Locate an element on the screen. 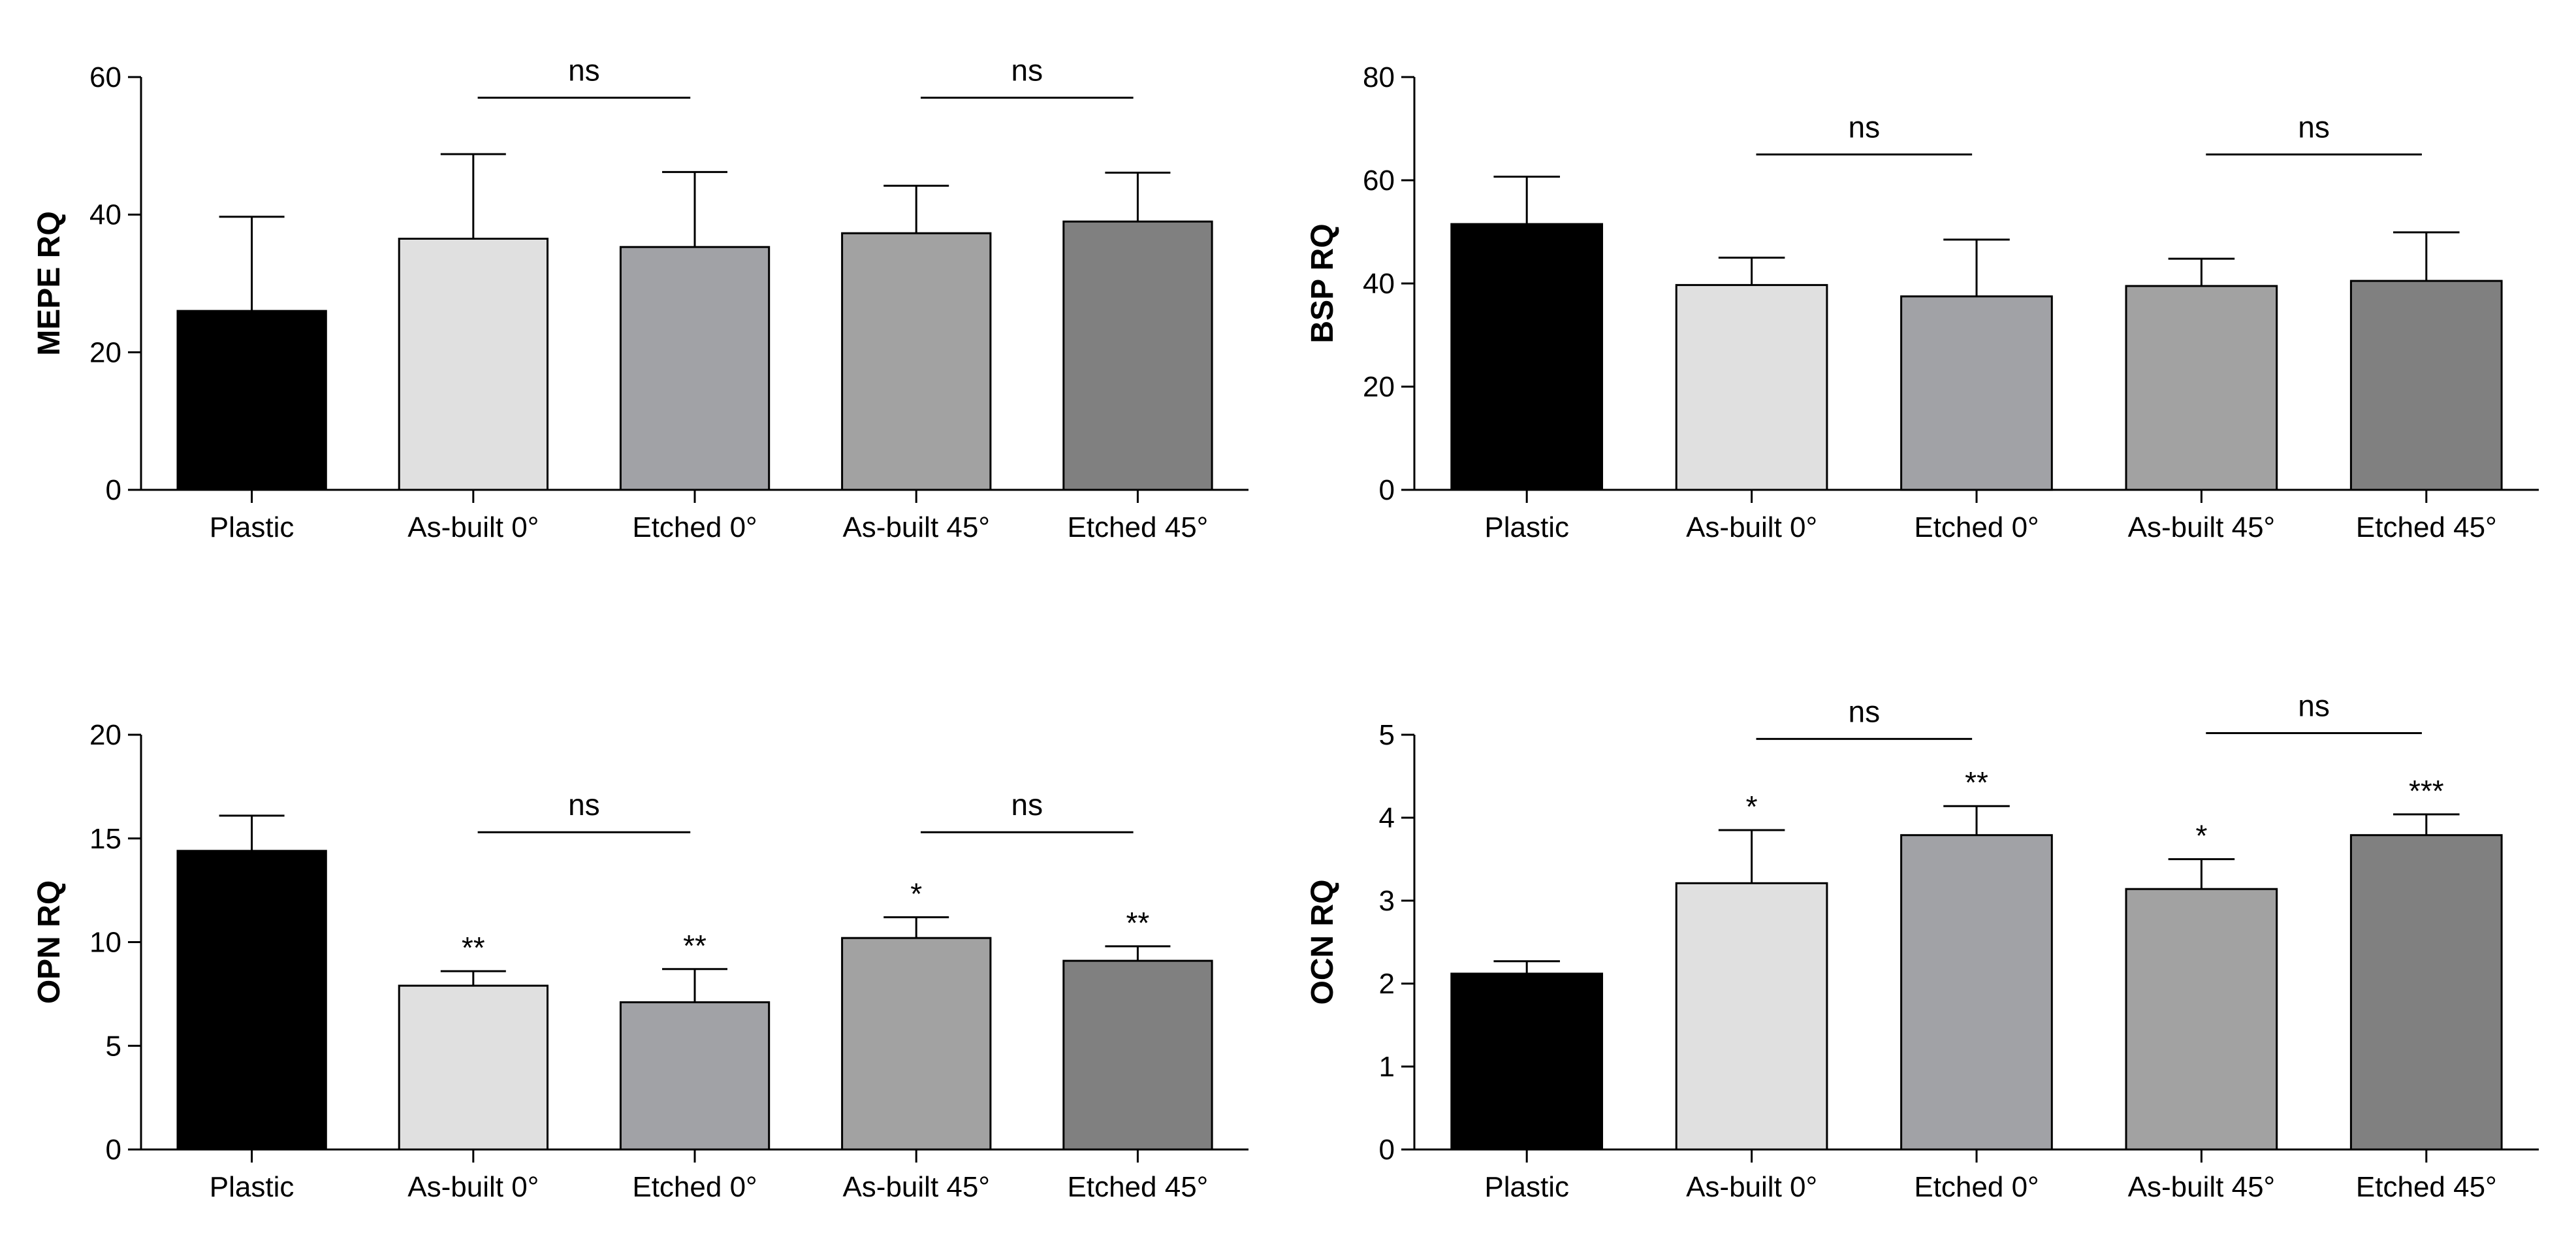 The height and width of the screenshot is (1237, 2576). y-tick-label: 10 is located at coordinates (105, 943).